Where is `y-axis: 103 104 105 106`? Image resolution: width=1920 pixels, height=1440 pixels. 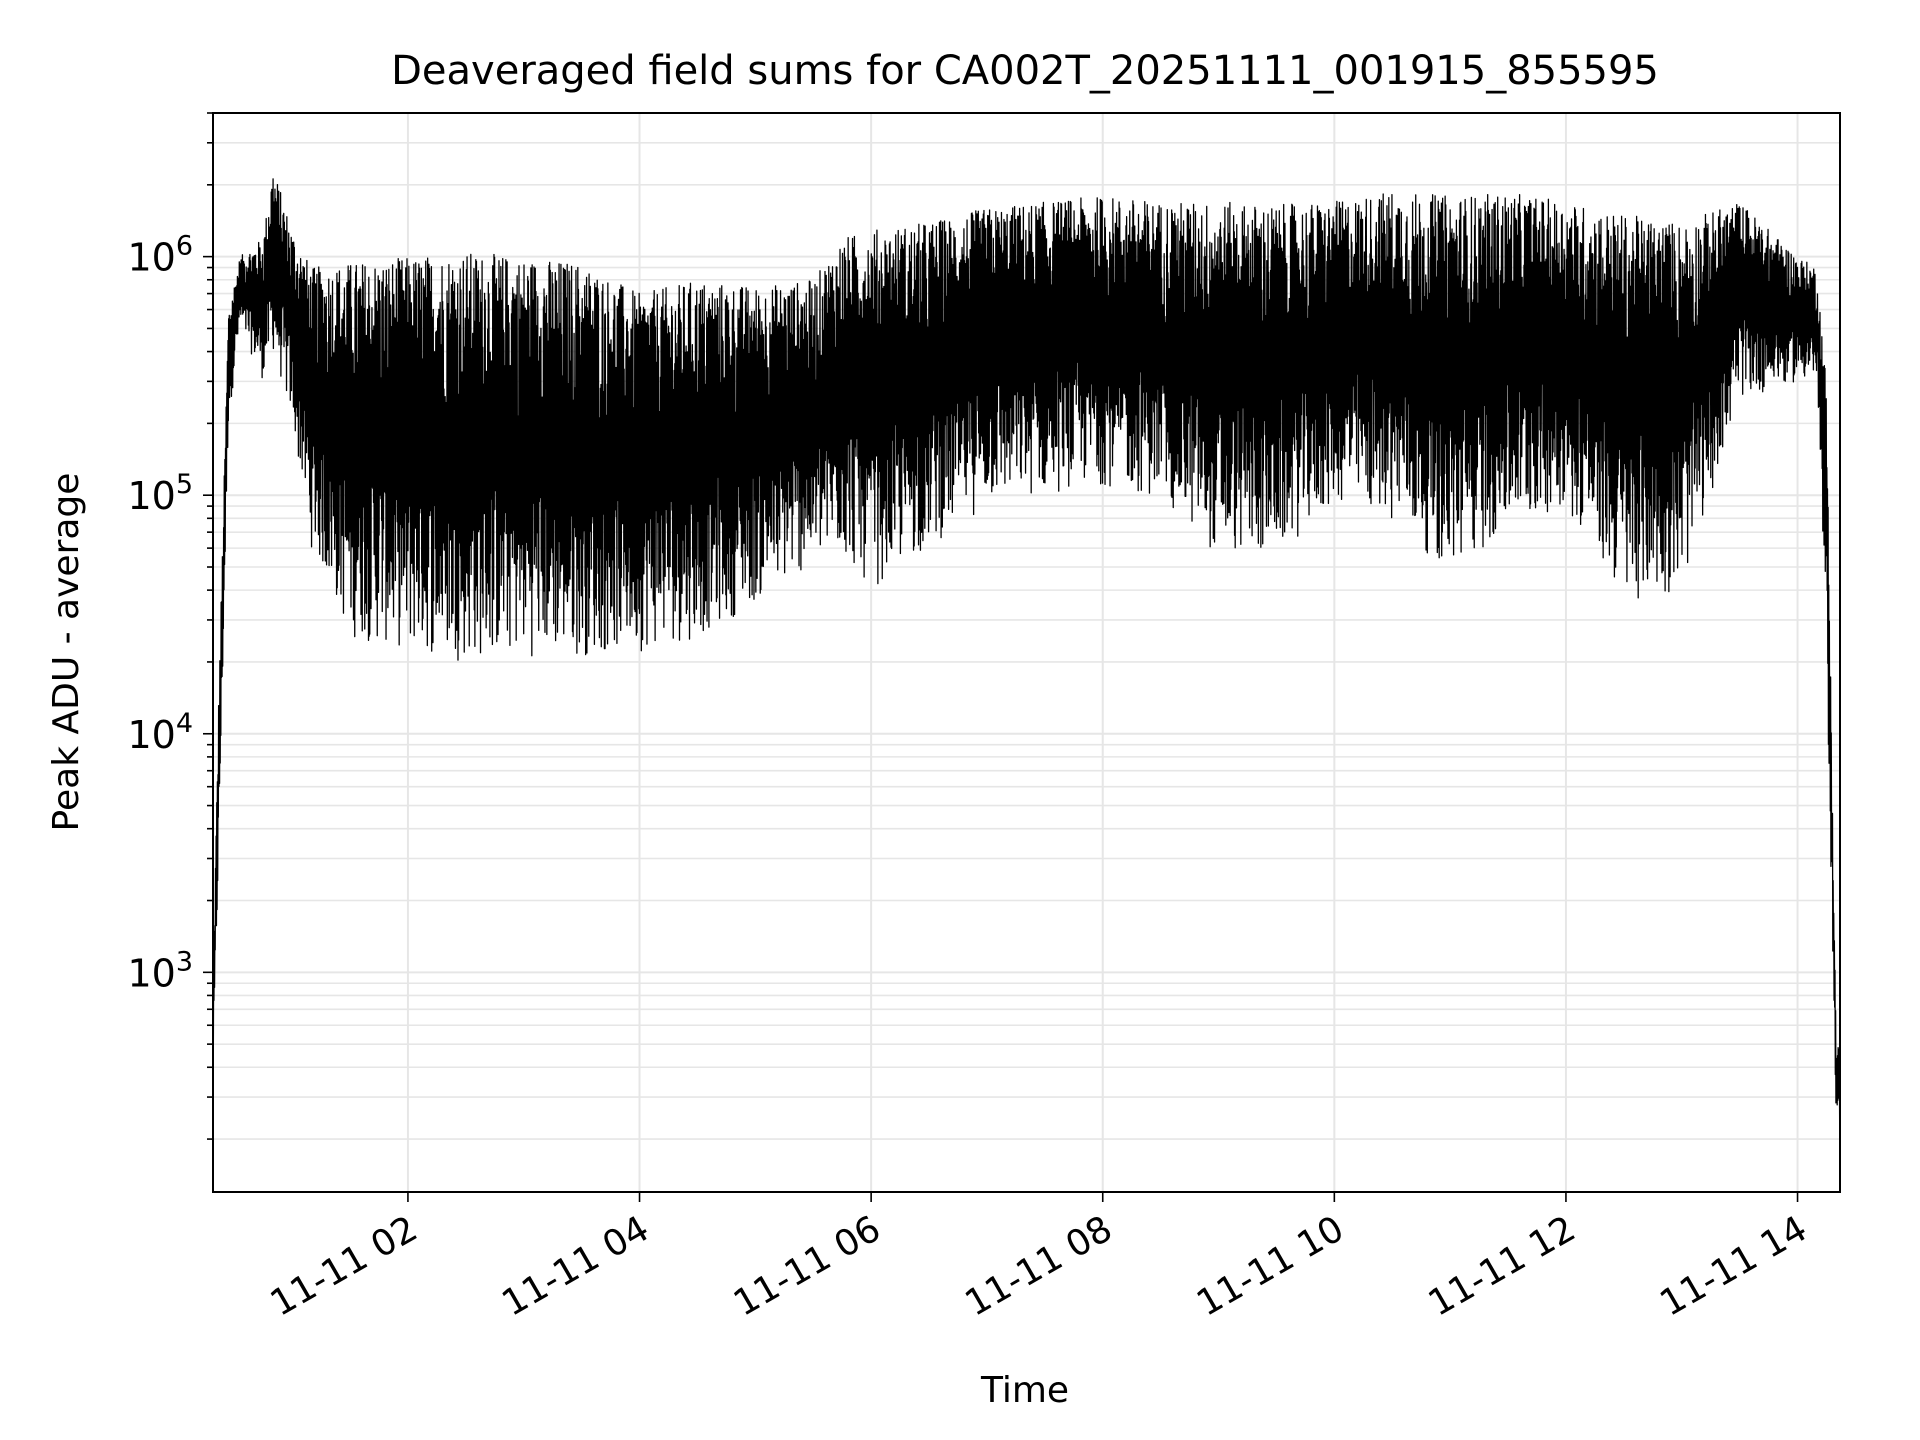 y-axis: 103 104 105 106 is located at coordinates (170, 626).